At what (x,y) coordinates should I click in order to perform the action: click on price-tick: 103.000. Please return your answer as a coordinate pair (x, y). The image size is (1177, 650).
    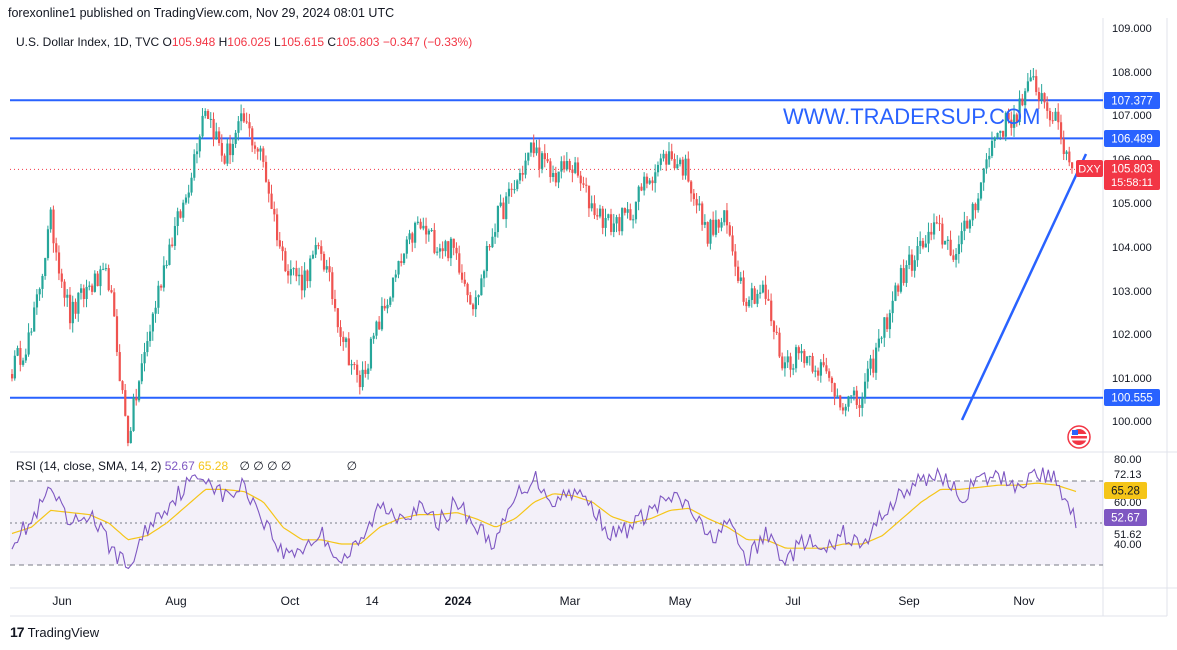
    Looking at the image, I should click on (1132, 292).